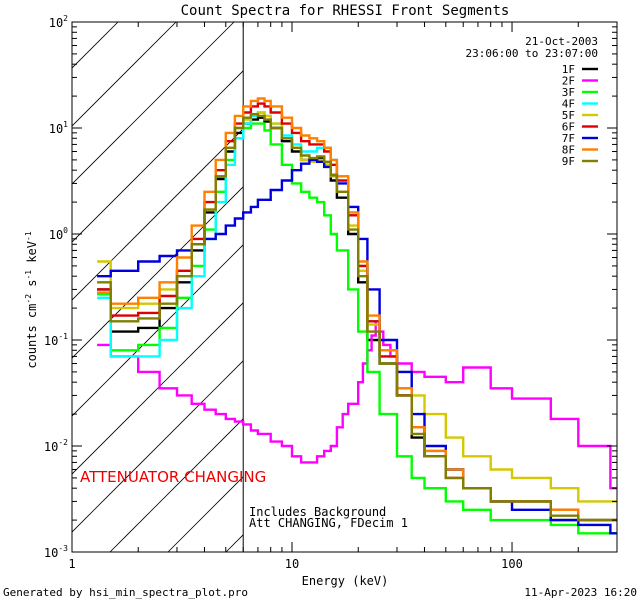  What do you see at coordinates (56, 446) in the screenshot?
I see `y-tick-label: 10⁻²` at bounding box center [56, 446].